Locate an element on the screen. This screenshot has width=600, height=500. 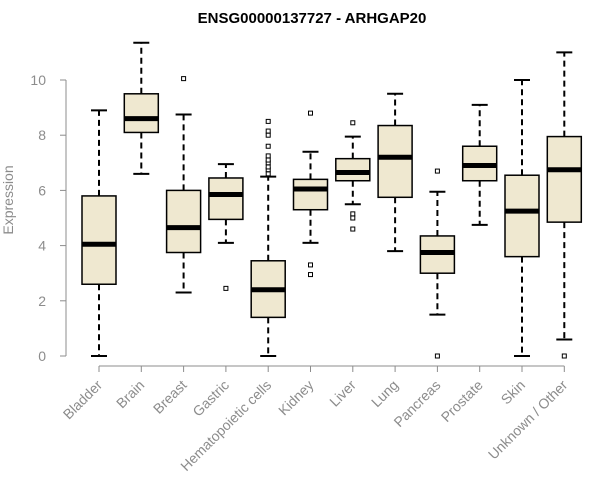
x-tick-label: Liver is located at coordinates (342, 393).